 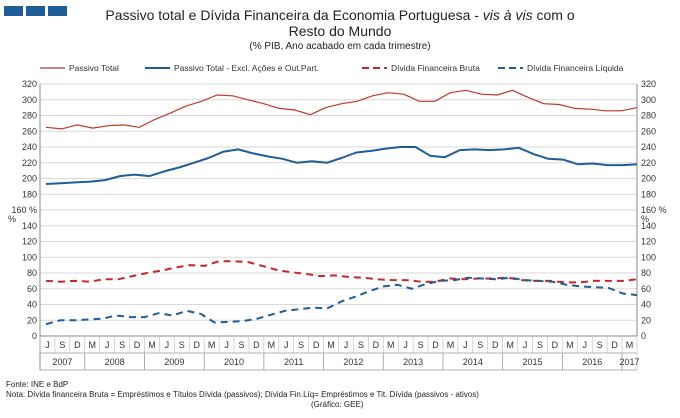 What do you see at coordinates (29, 257) in the screenshot?
I see `y-tick-label-left: 100` at bounding box center [29, 257].